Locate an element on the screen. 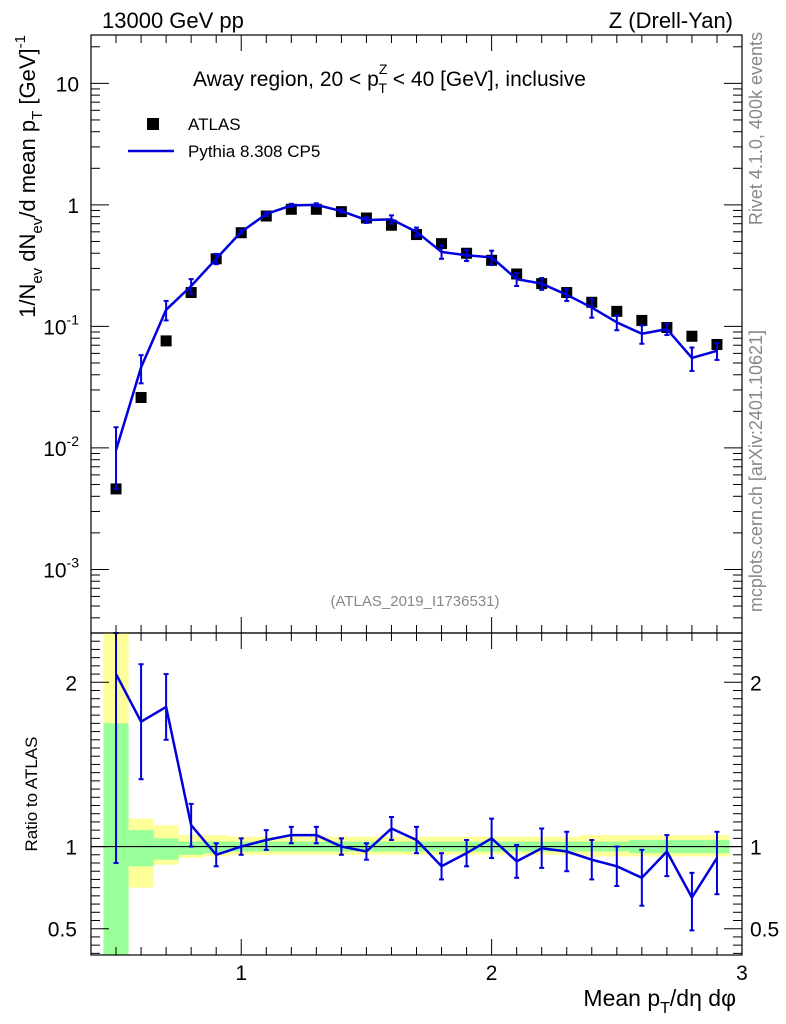  legend-atlas-marker is located at coordinates (153, 124).